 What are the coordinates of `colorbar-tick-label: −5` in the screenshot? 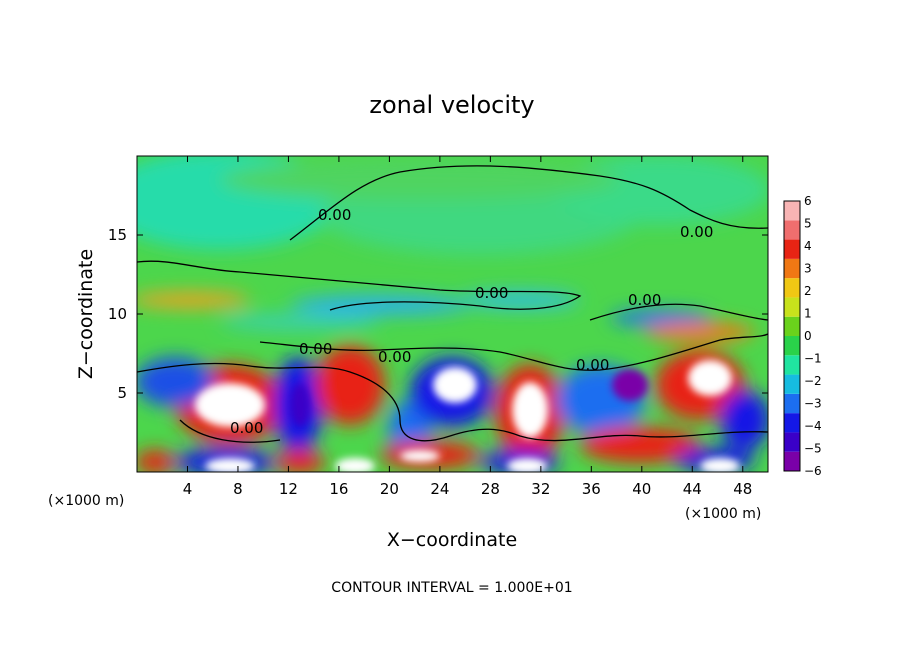 It's located at (813, 449).